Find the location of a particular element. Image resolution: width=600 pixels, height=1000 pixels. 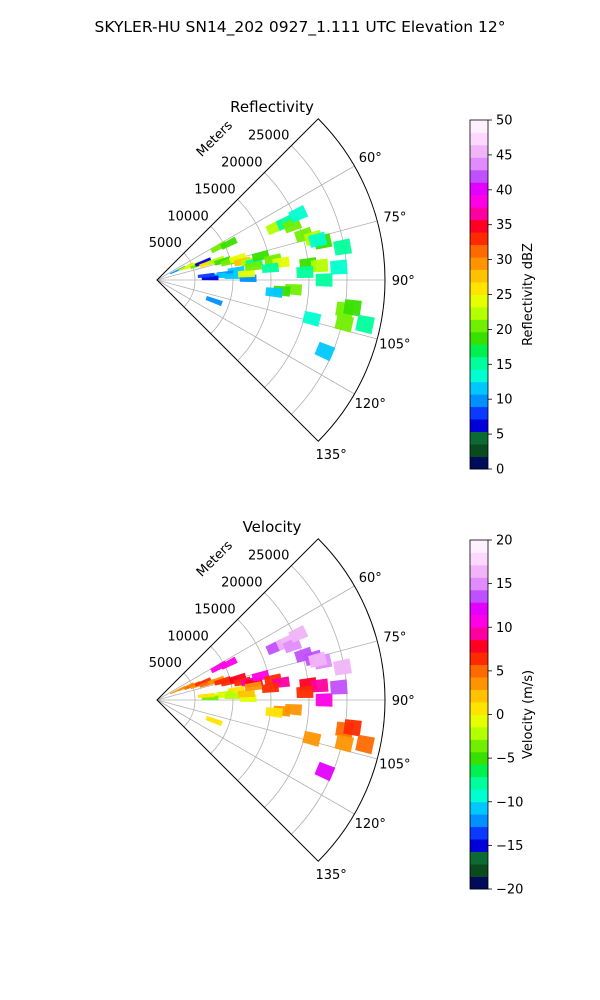

azimuth-tick-label: 60° is located at coordinates (370, 158).